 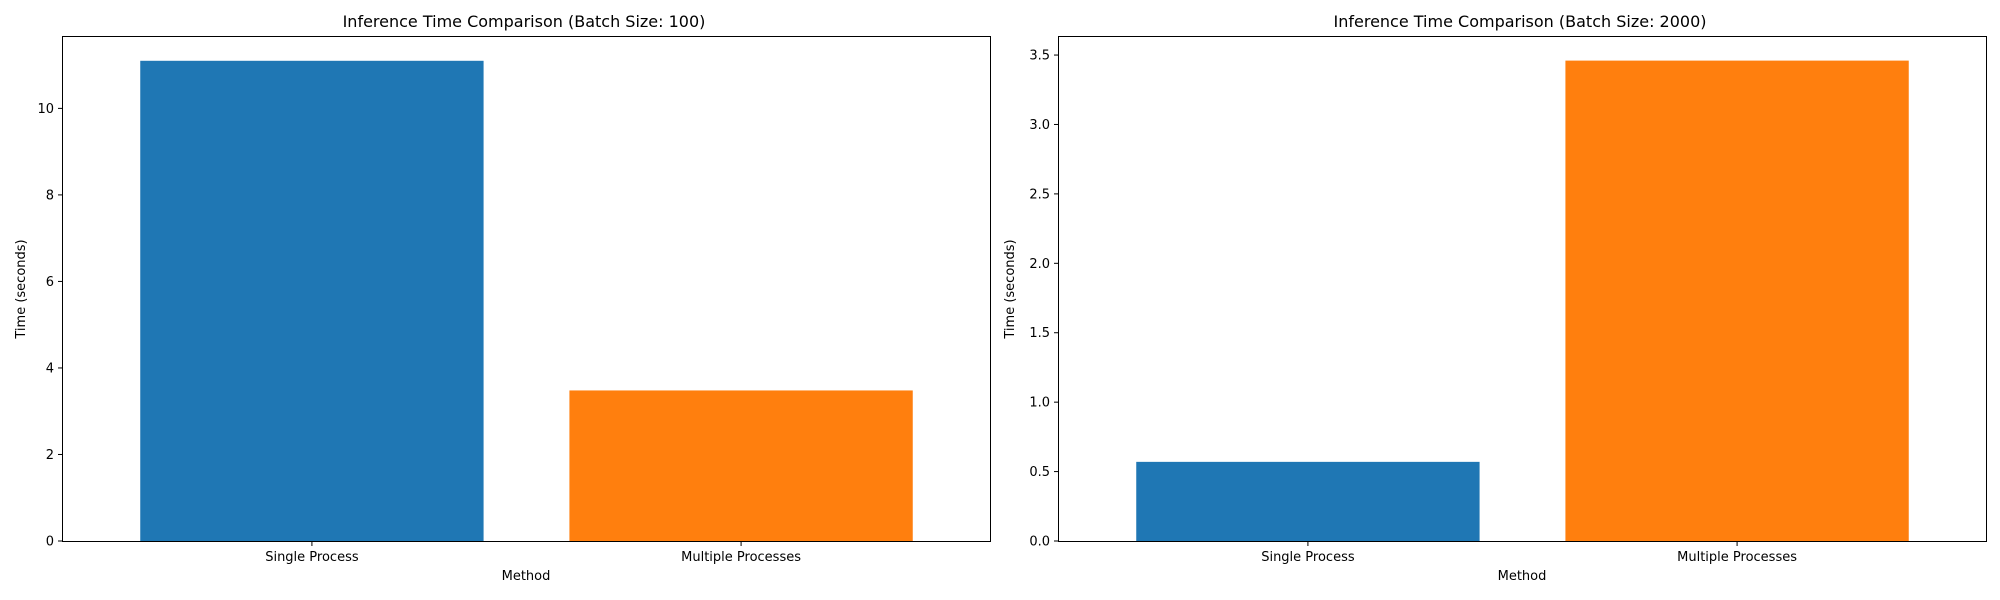 I want to click on y-tick-label: 8, so click(x=50, y=195).